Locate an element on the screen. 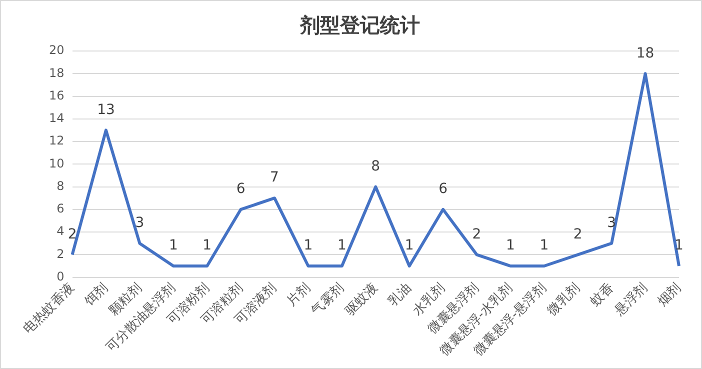 Image resolution: width=702 pixels, height=369 pixels. x-tick-label: 乳油 is located at coordinates (400, 295).